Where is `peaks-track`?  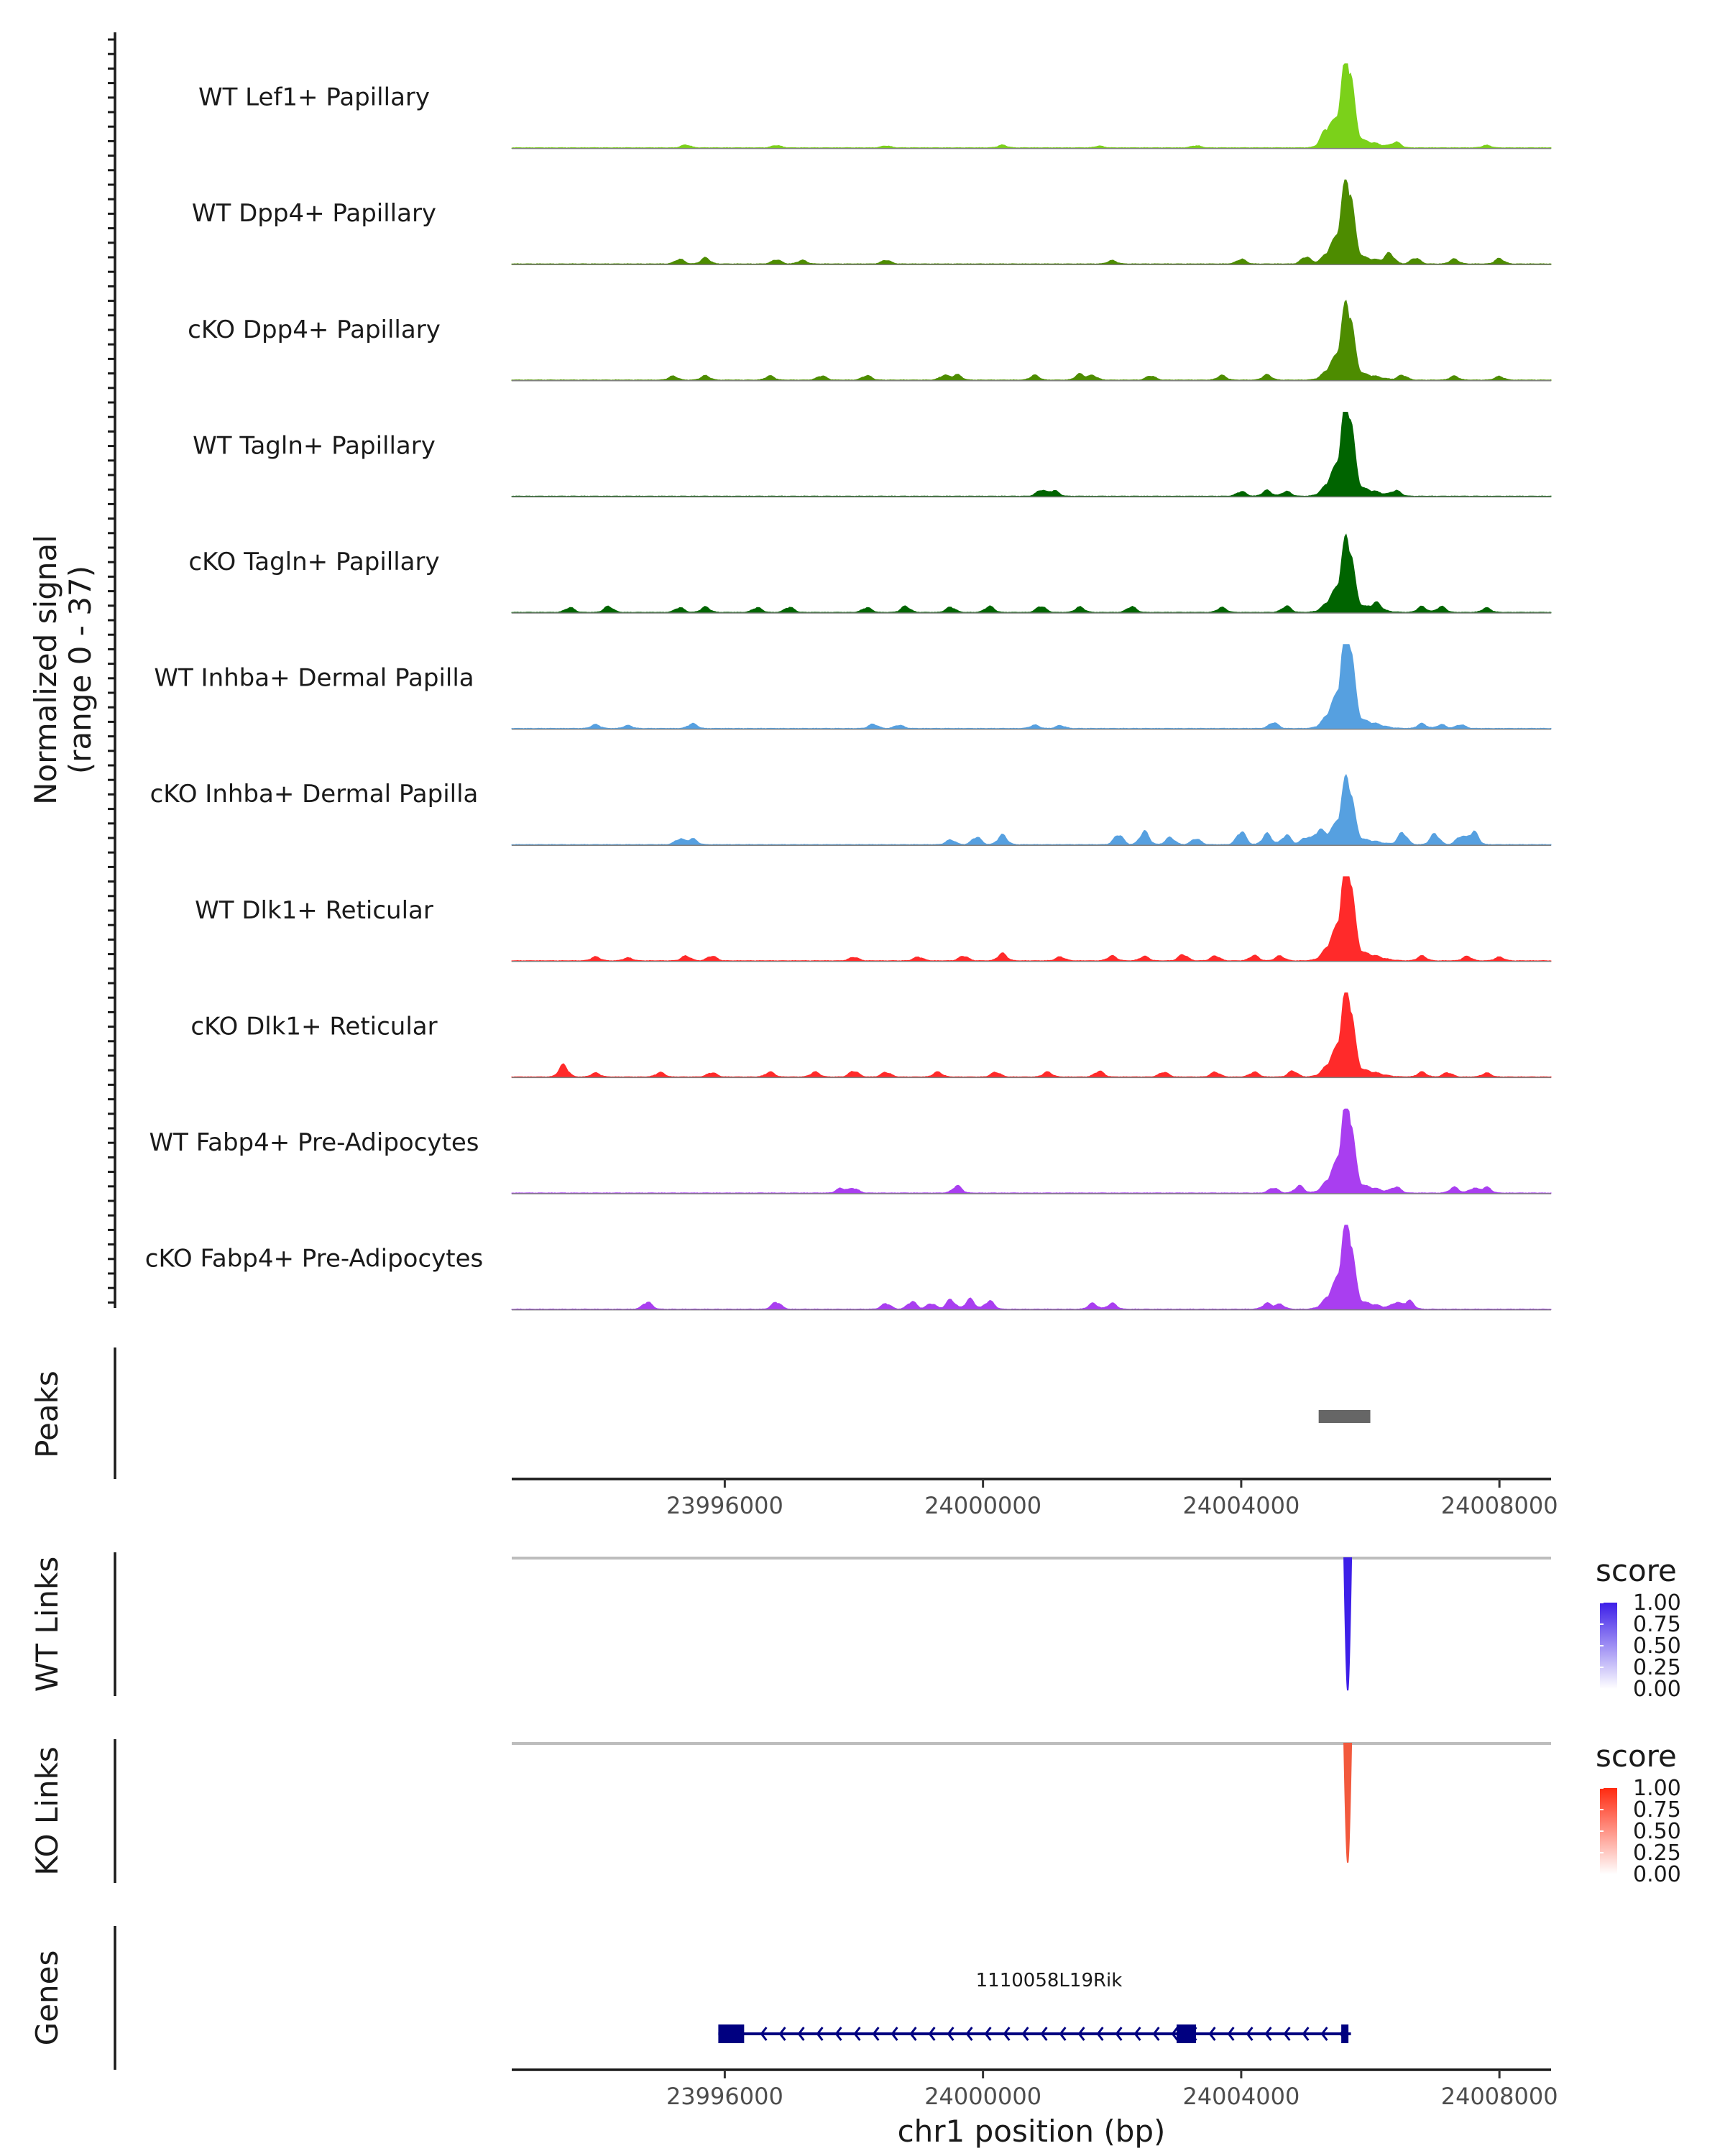 peaks-track is located at coordinates (1344, 1416).